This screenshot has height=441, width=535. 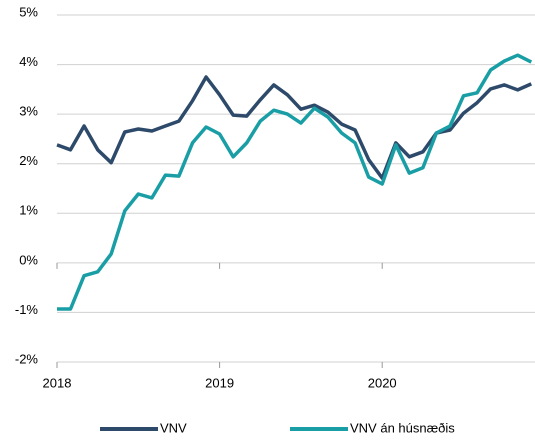 I want to click on x-tick-label: 2019, so click(x=219, y=382).